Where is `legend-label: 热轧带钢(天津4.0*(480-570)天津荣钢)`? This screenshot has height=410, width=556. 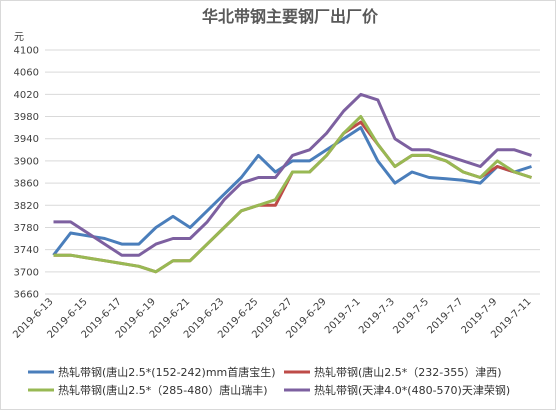
legend-label: 热轧带钢(天津4.0*(480-570)天津荣钢) is located at coordinates (412, 390).